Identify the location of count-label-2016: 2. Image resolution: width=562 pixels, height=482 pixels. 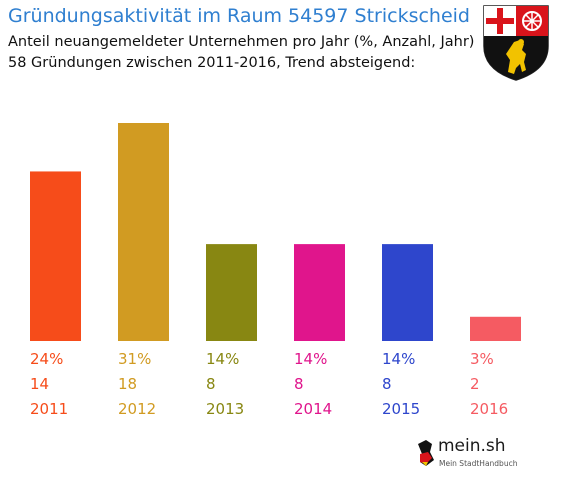
(475, 384).